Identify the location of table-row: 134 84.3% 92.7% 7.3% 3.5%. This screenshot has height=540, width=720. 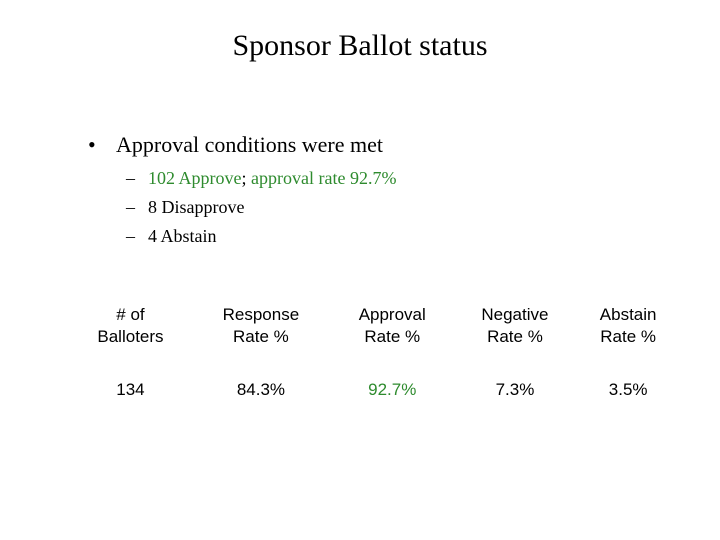
(375, 390).